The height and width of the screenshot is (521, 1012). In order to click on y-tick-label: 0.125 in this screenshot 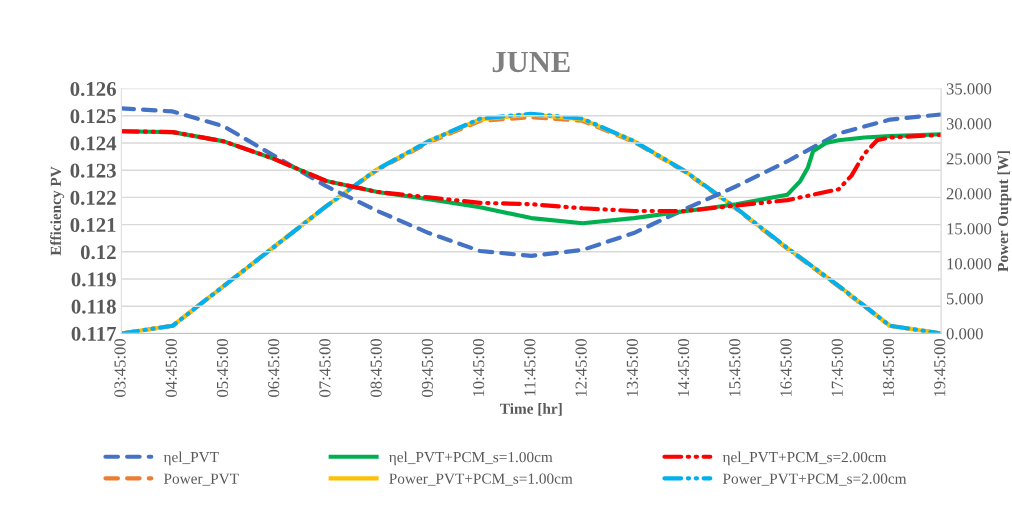, I will do `click(93, 116)`.